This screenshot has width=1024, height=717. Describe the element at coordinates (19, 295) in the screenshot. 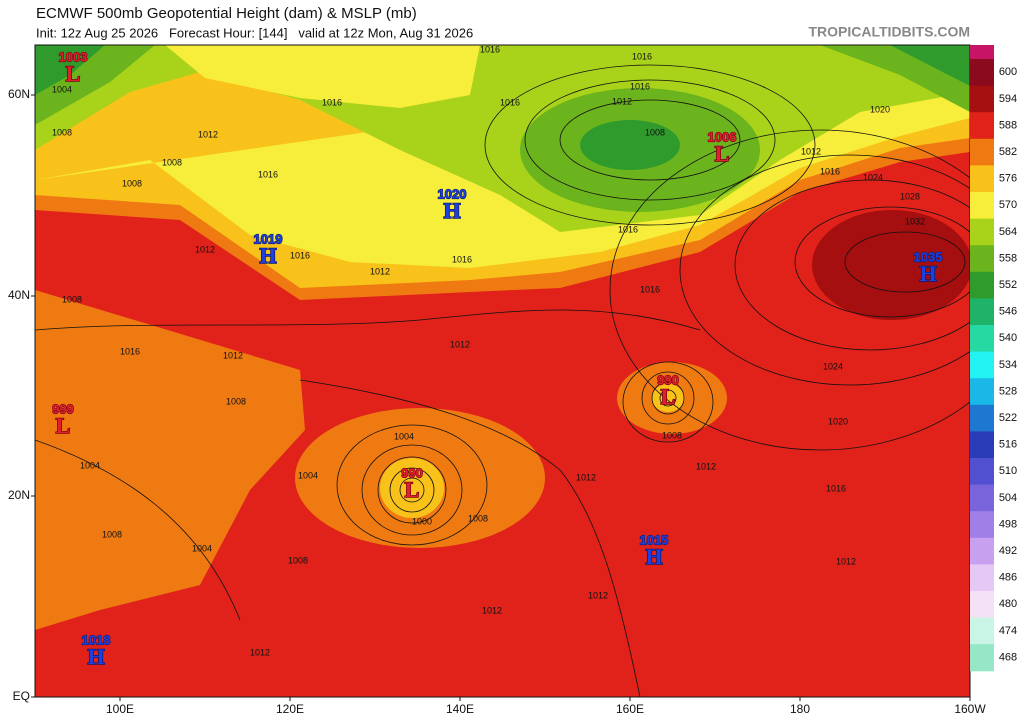

I see `lat-label: 40N` at that location.